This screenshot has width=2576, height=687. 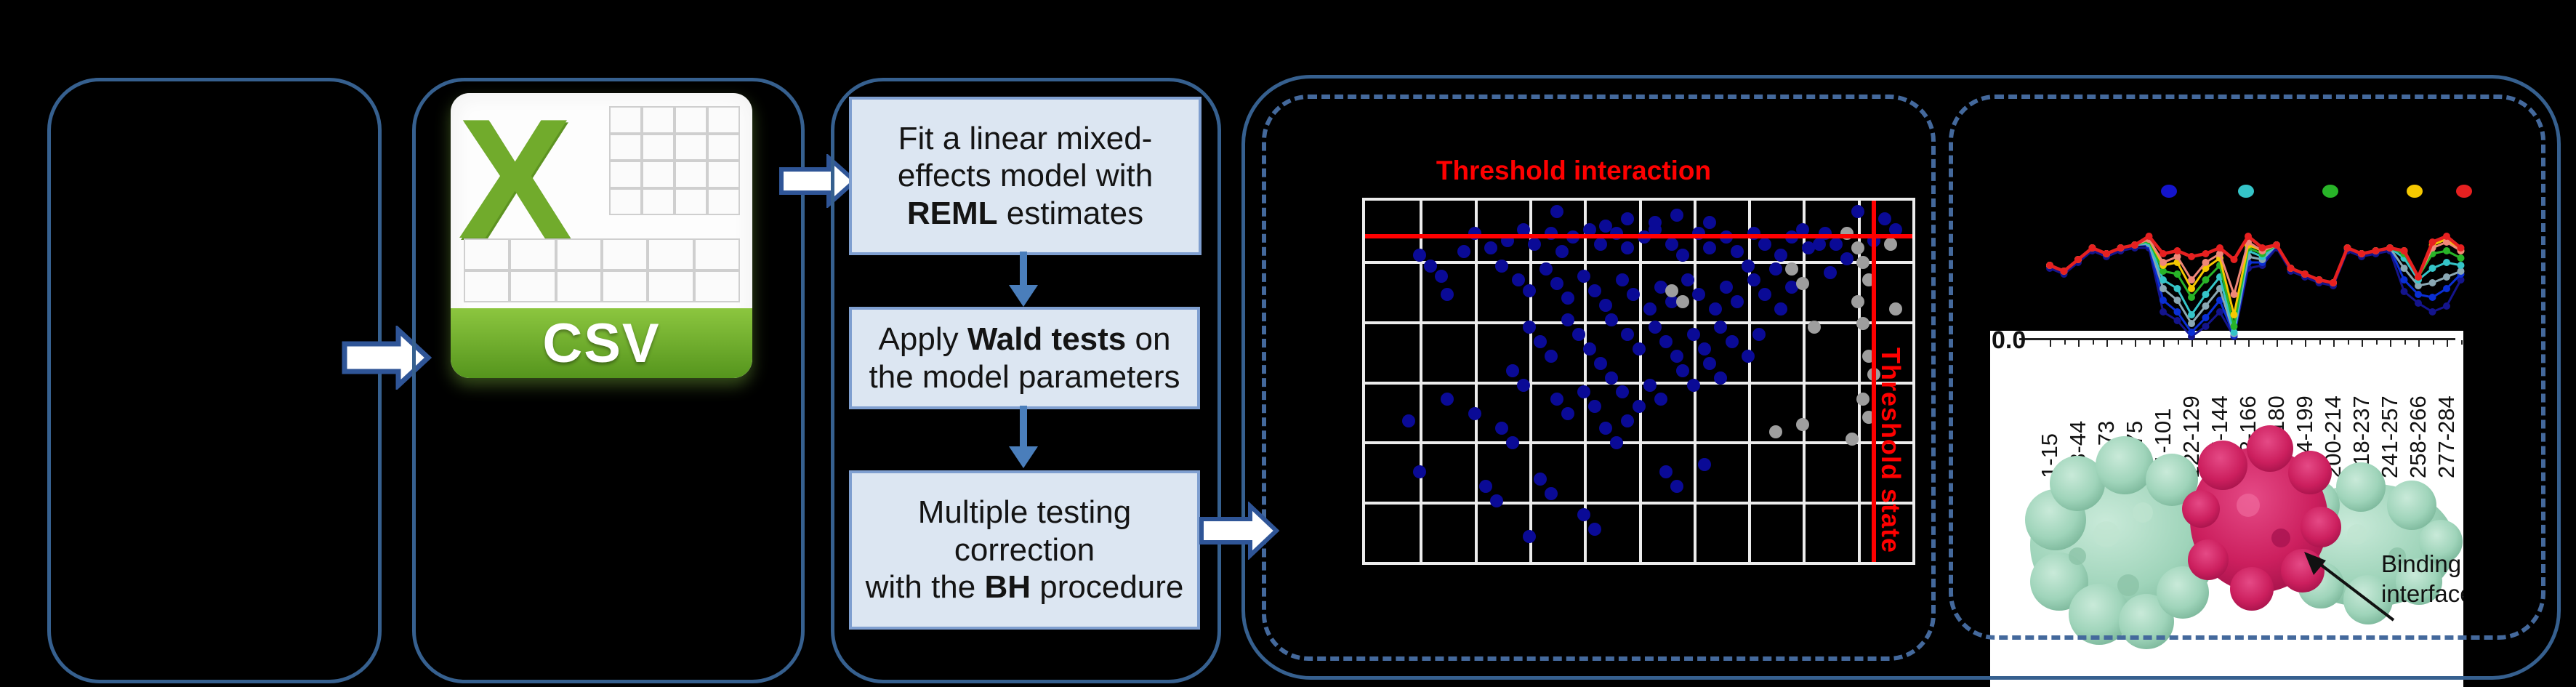 I want to click on panel-3-statistics, so click(x=1026, y=380).